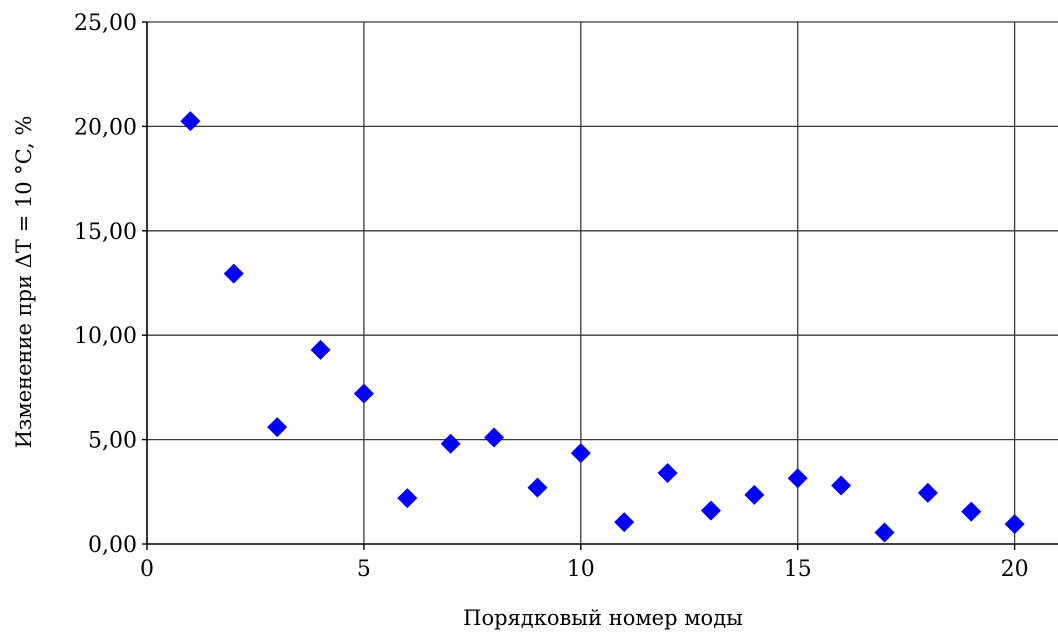 This screenshot has height=635, width=1058. What do you see at coordinates (105, 23) in the screenshot?
I see `y-tick-label: 25,00` at bounding box center [105, 23].